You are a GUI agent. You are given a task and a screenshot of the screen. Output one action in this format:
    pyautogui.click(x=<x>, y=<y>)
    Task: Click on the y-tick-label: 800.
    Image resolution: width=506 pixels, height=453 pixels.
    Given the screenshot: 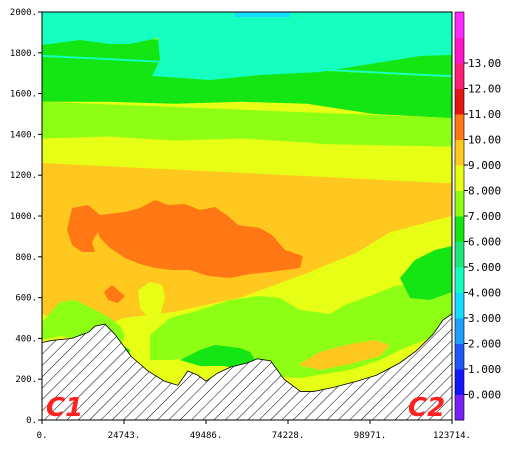 What is the action you would take?
    pyautogui.click(x=26, y=258)
    